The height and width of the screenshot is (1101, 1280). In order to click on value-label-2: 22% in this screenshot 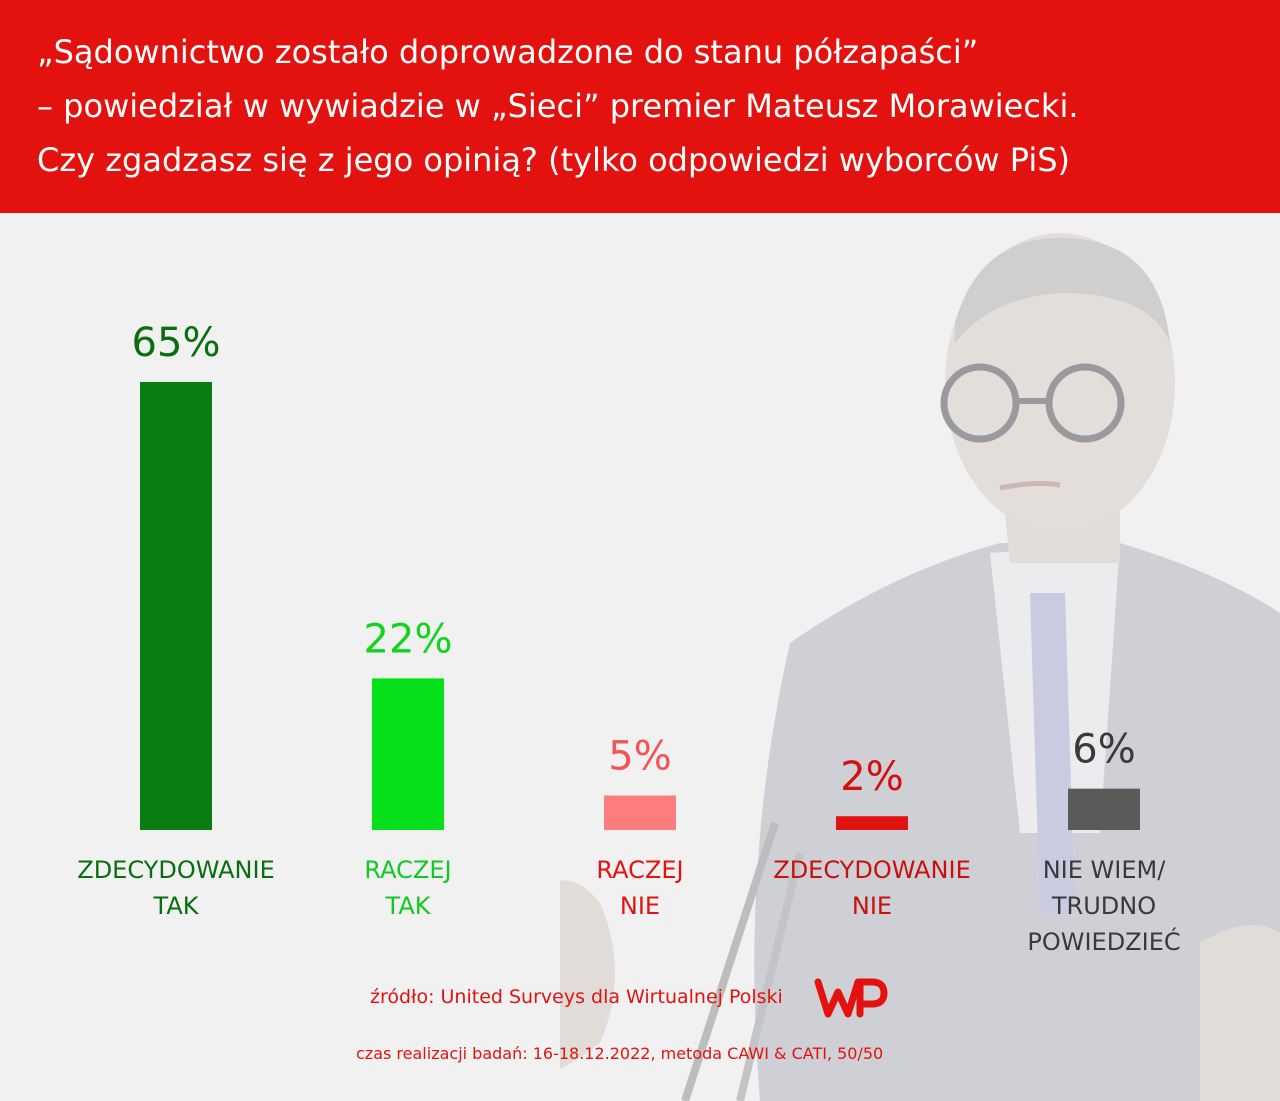, I will do `click(408, 639)`.